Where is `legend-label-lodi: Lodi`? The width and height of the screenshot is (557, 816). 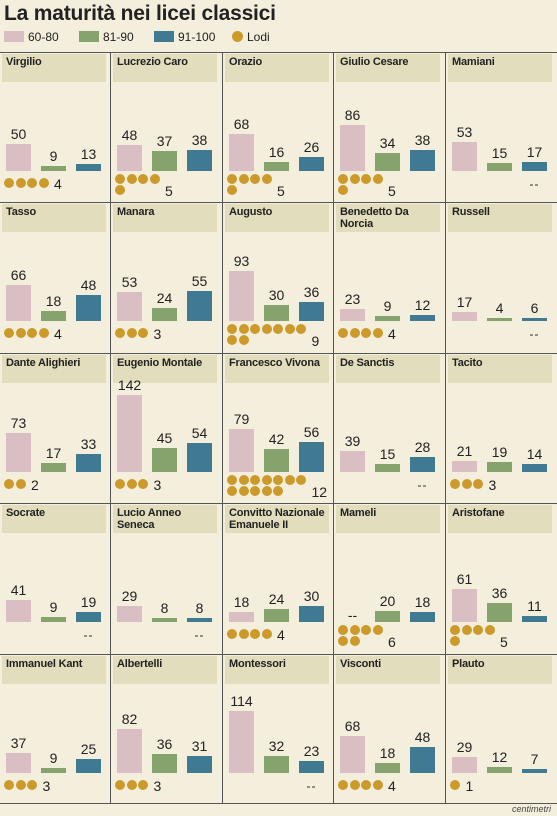 legend-label-lodi: Lodi is located at coordinates (258, 37).